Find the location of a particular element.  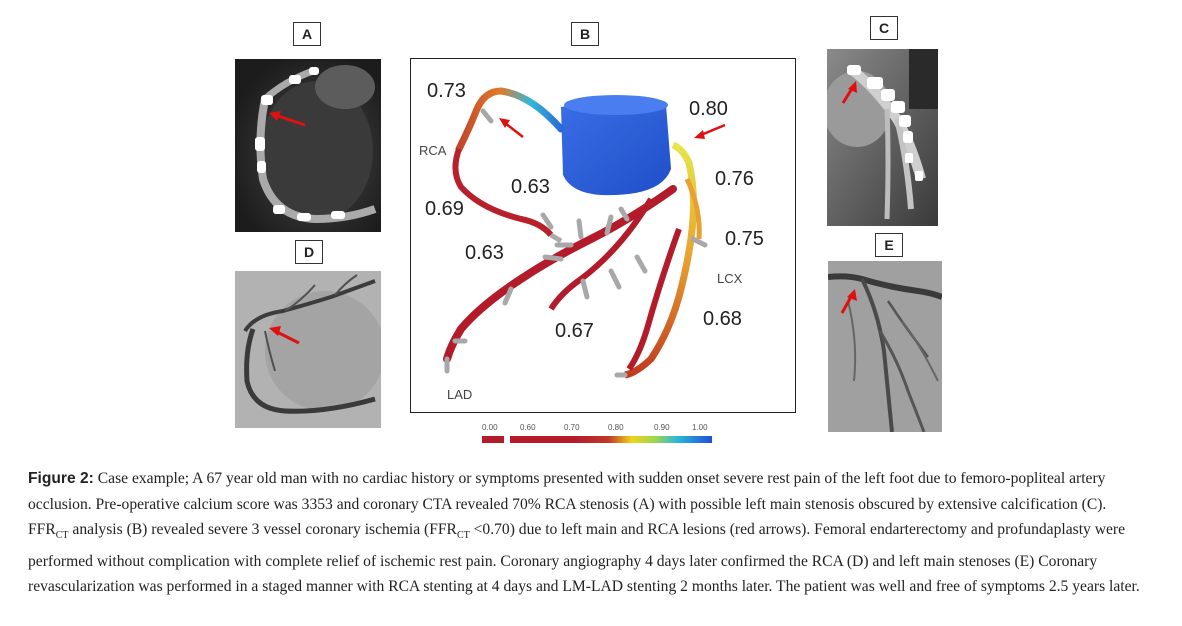

ffr-colorbar: 0.00 0.60 0.70 0.80 0.90 1.00 is located at coordinates (598, 436).